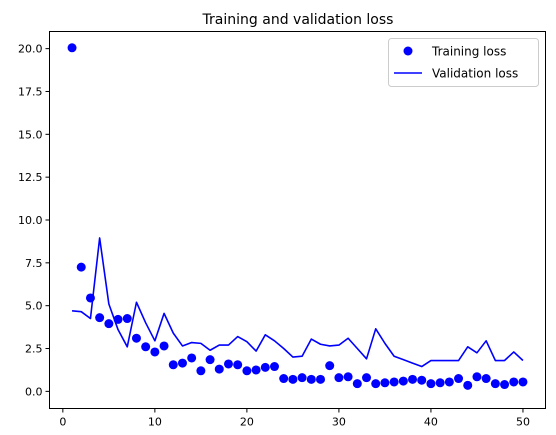  I want to click on x-tick-label: 50, so click(523, 422).